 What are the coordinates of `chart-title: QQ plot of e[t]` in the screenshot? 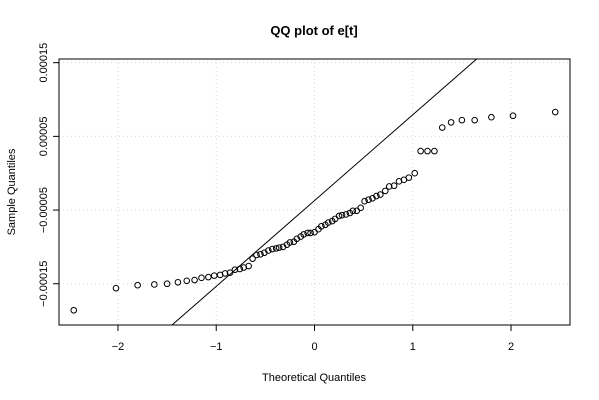 It's located at (313, 30).